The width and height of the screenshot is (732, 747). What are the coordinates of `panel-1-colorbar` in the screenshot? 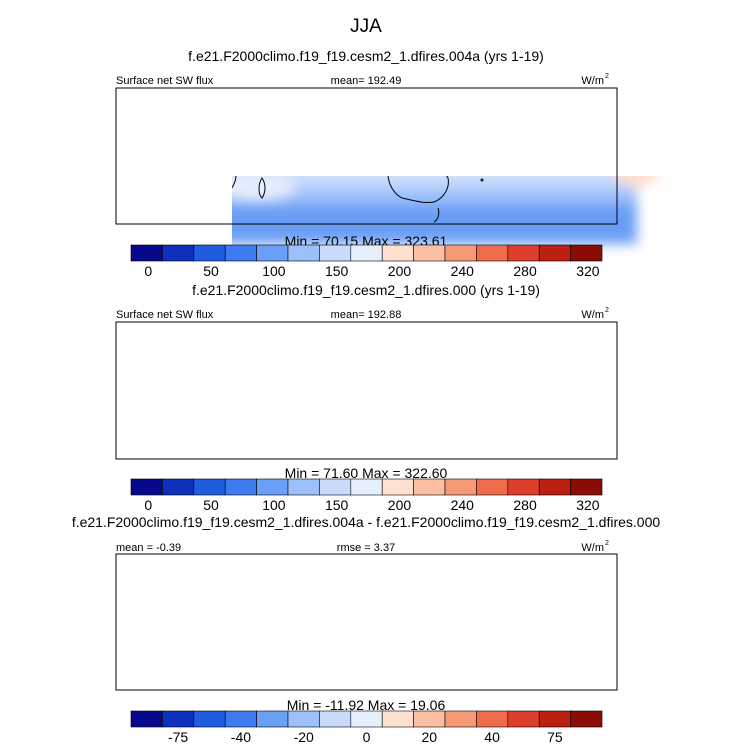 It's located at (366, 253).